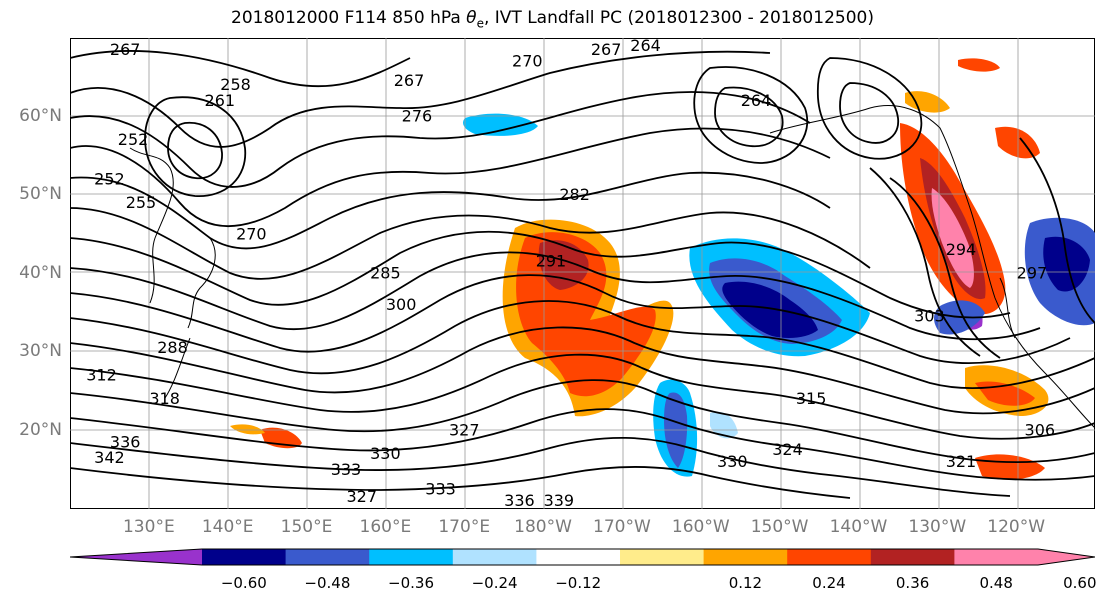 The height and width of the screenshot is (603, 1105). Describe the element at coordinates (724, 425) in the screenshot. I see `negative-anomaly-pale` at that location.